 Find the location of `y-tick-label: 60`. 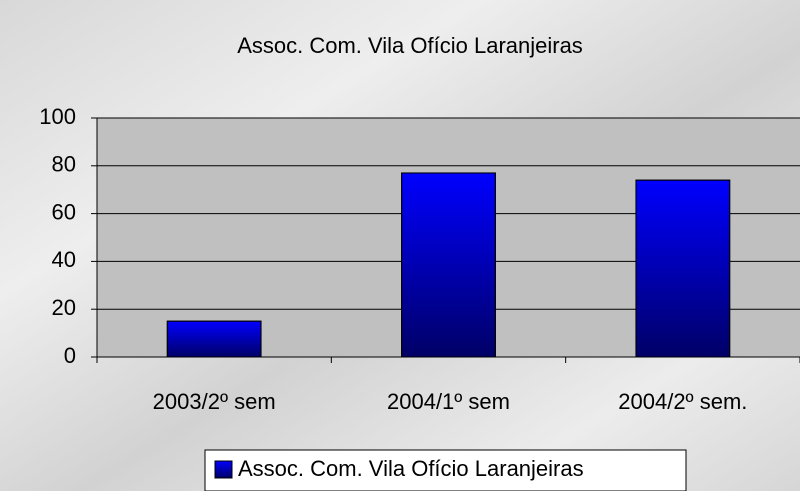

y-tick-label: 60 is located at coordinates (64, 211).